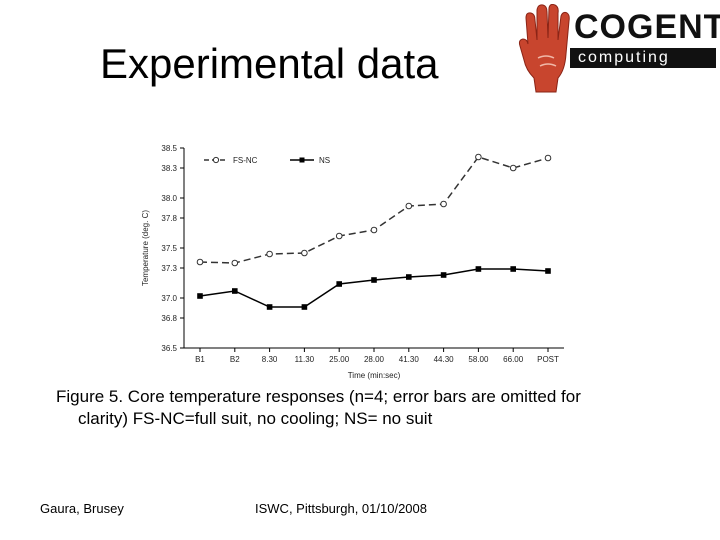 Image resolution: width=720 pixels, height=540 pixels. Describe the element at coordinates (169, 298) in the screenshot. I see `y-tick-label: 37.0` at that location.